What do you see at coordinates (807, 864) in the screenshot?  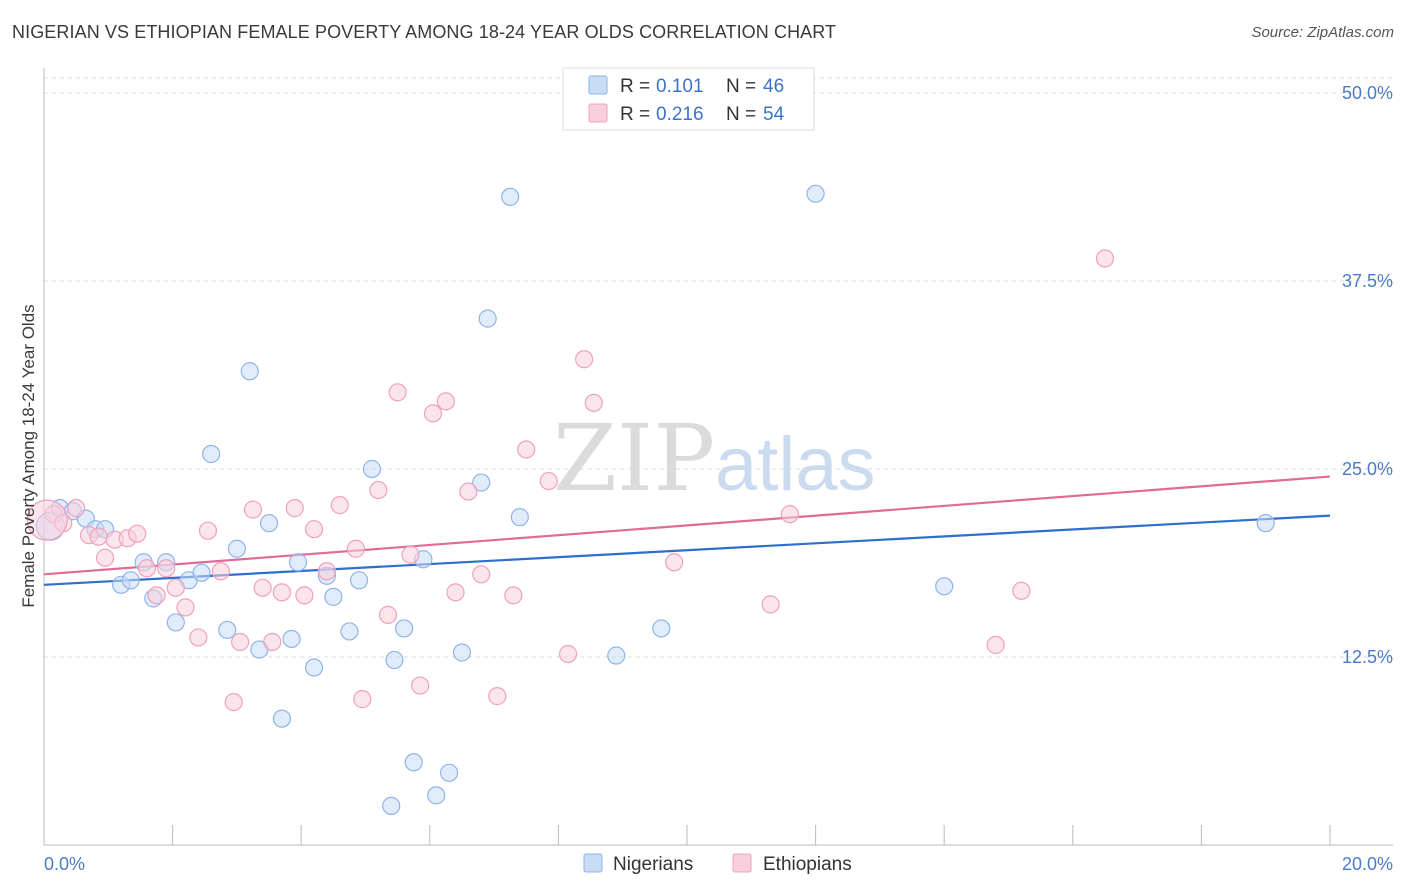 I see `legend-label-ethiopians: Ethiopians` at bounding box center [807, 864].